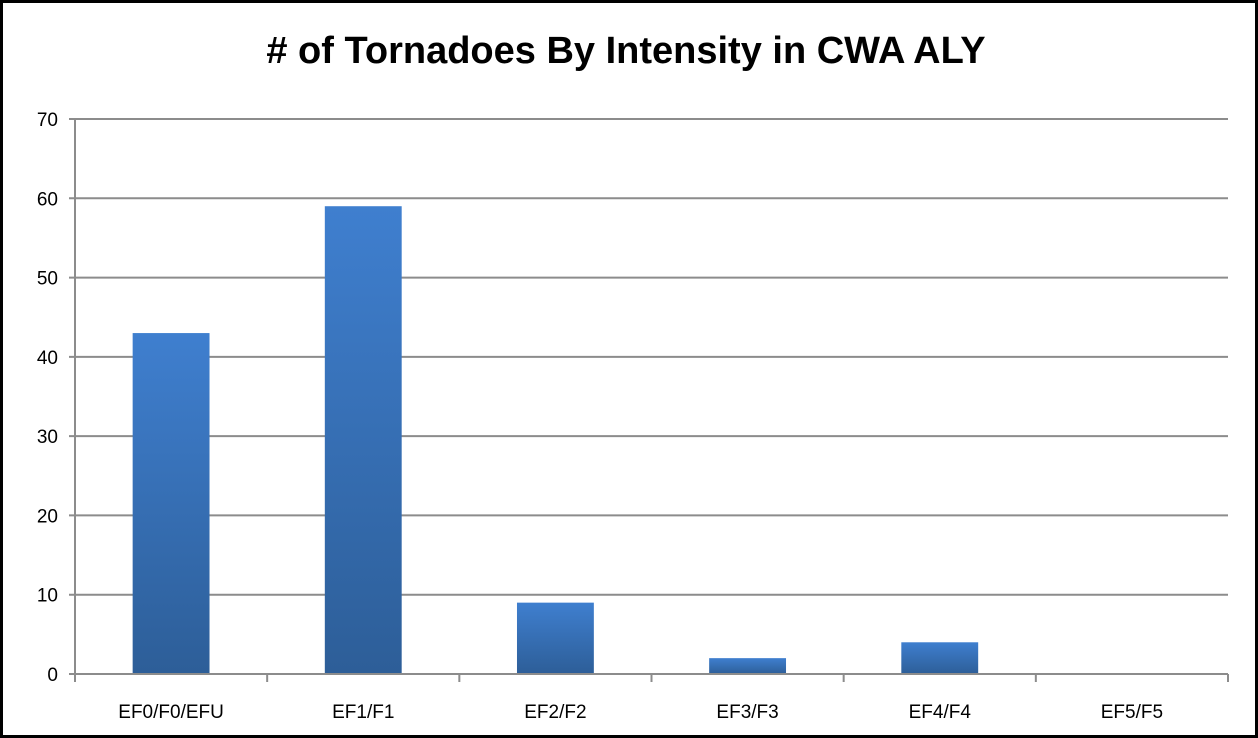 Image resolution: width=1258 pixels, height=738 pixels. What do you see at coordinates (1132, 712) in the screenshot?
I see `x-tick-label-ef5-f5: EF5/F5` at bounding box center [1132, 712].